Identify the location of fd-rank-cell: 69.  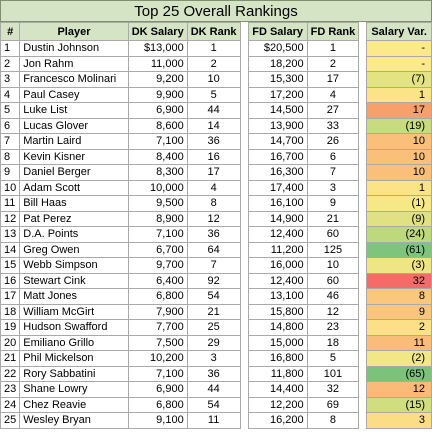
(333, 404).